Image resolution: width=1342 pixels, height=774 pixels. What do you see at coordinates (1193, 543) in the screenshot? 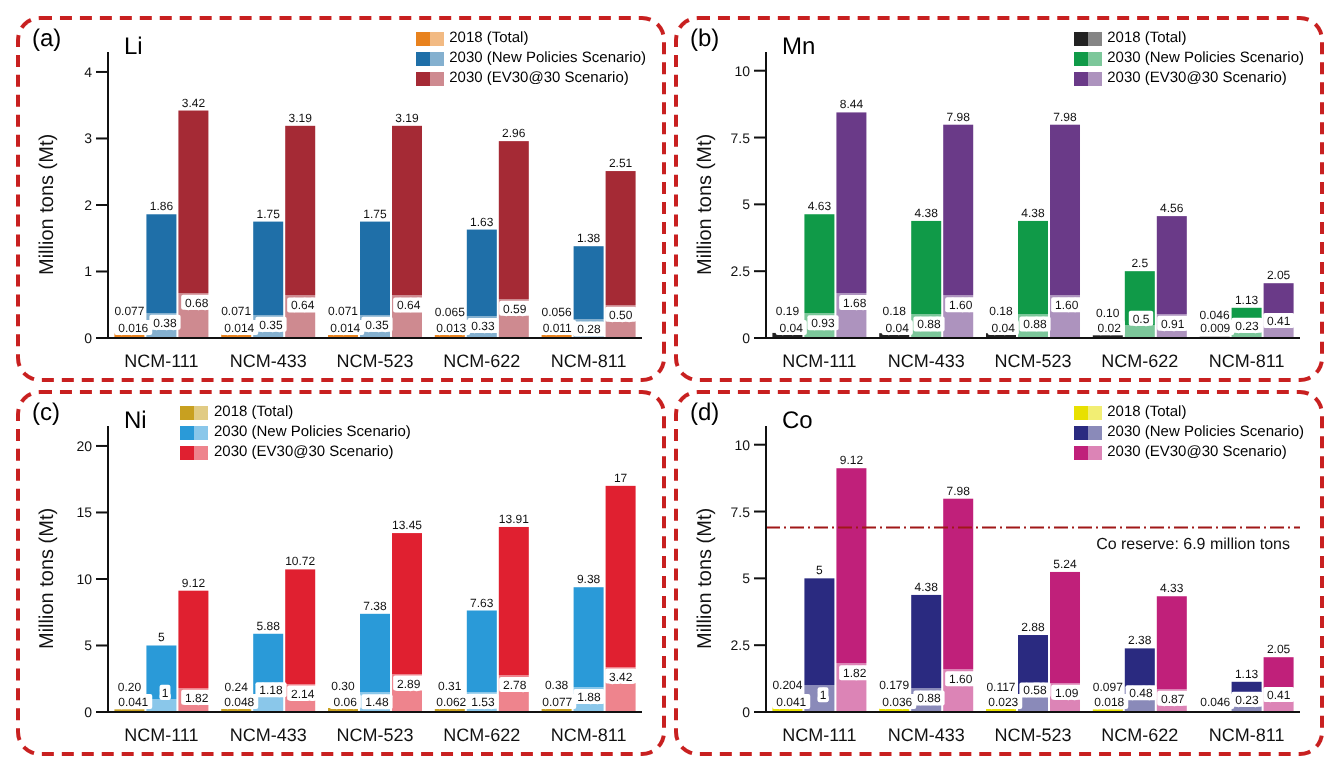
I see `ref-line-label: Co reserve: 6.9 million tons` at bounding box center [1193, 543].